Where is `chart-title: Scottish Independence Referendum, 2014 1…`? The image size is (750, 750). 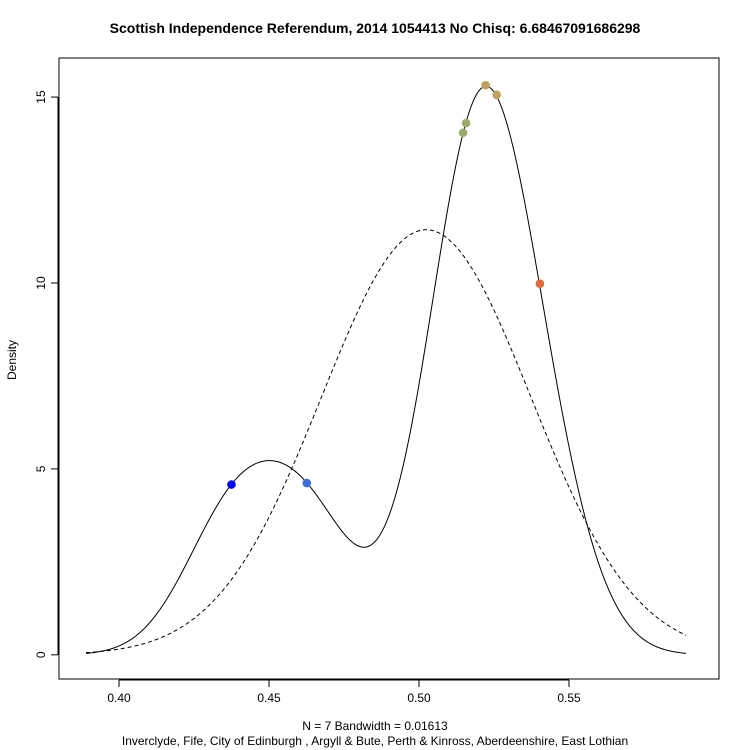 chart-title: Scottish Independence Referendum, 2014 1… is located at coordinates (375, 28).